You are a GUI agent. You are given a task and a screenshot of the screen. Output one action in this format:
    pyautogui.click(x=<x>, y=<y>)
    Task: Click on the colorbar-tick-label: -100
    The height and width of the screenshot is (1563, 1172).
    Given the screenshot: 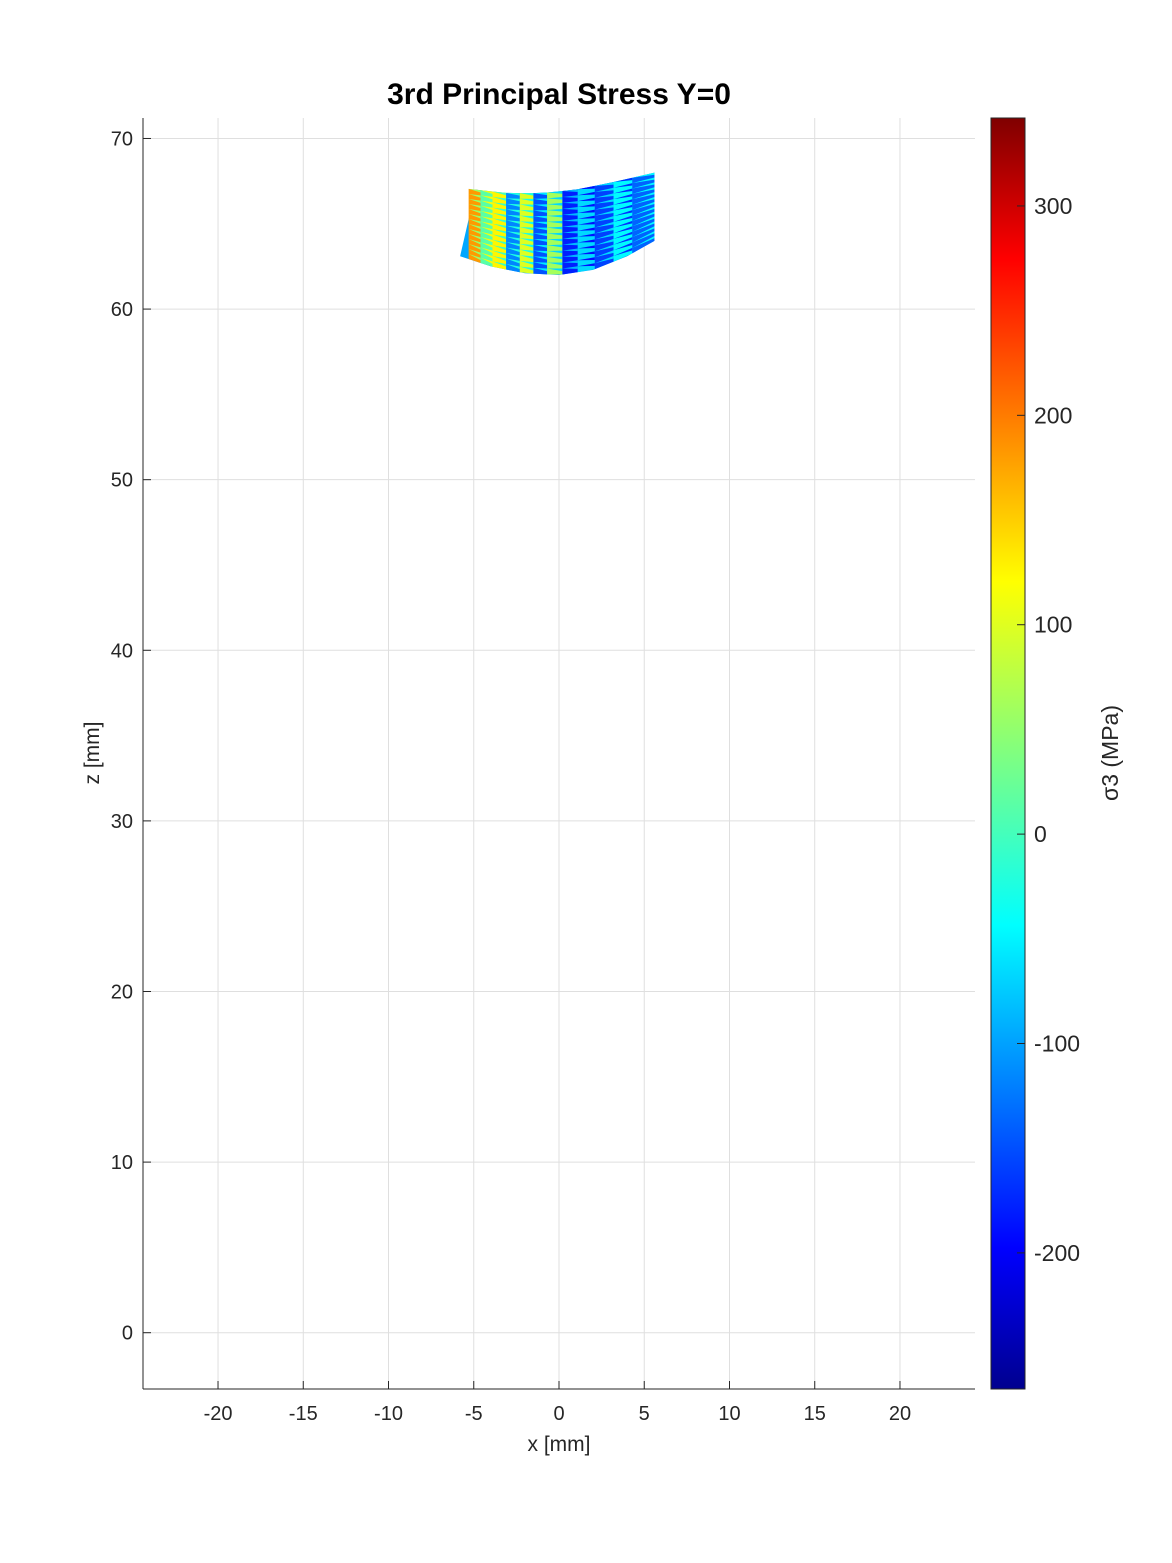 What is the action you would take?
    pyautogui.click(x=1057, y=1044)
    